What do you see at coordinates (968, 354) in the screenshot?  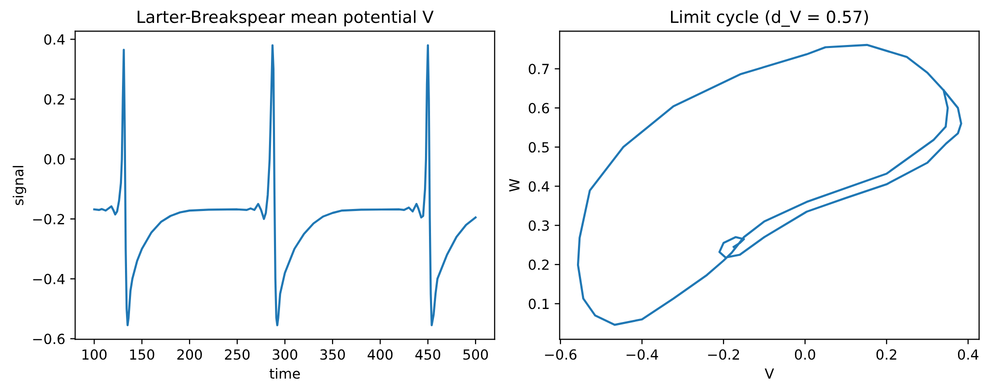 I see `x-tick-label: 0.4` at bounding box center [968, 354].